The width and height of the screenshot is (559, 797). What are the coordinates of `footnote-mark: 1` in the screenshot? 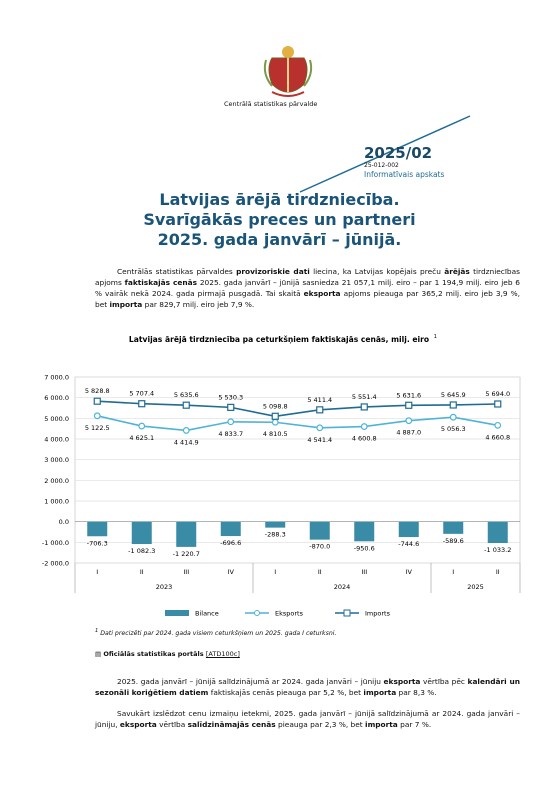 It's located at (97, 631).